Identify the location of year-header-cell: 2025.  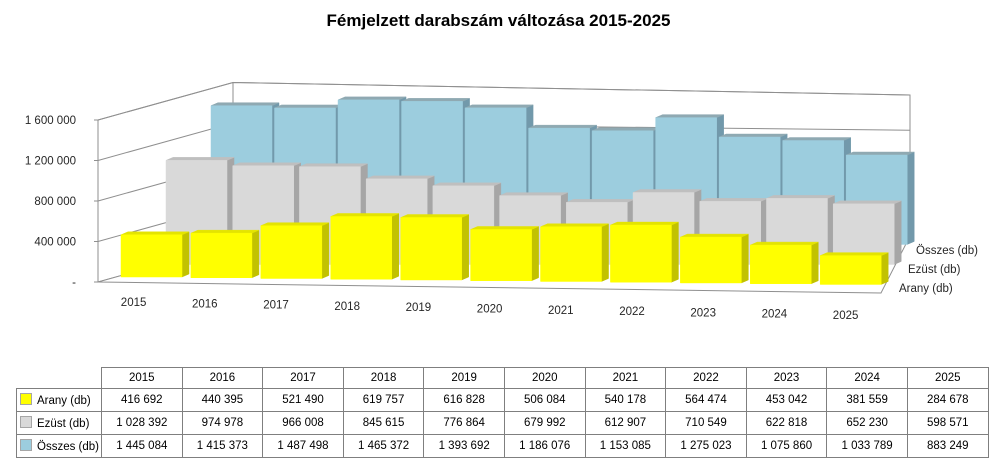
(947, 378).